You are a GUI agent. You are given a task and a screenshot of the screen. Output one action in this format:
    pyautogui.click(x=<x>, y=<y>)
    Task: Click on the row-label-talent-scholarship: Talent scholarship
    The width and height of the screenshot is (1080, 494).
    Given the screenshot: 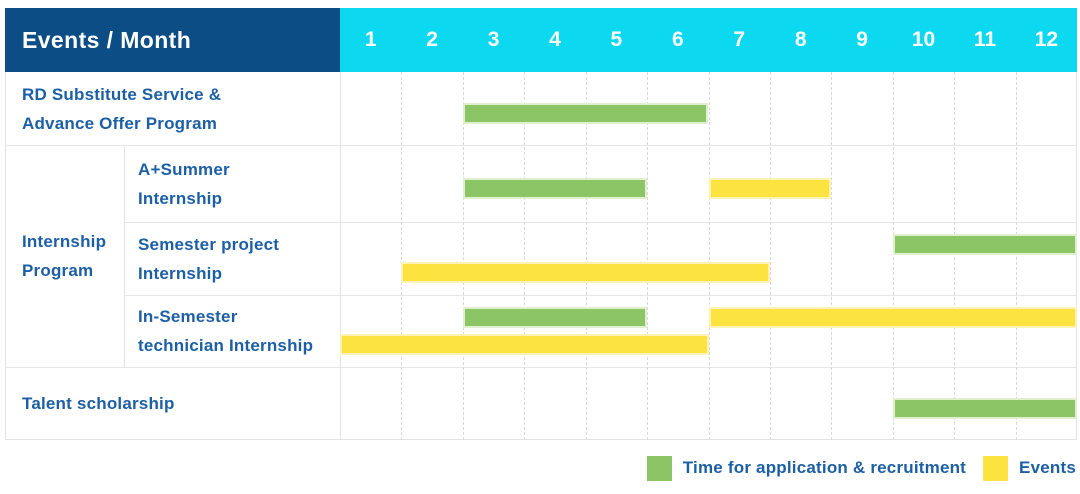 What is the action you would take?
    pyautogui.click(x=172, y=403)
    